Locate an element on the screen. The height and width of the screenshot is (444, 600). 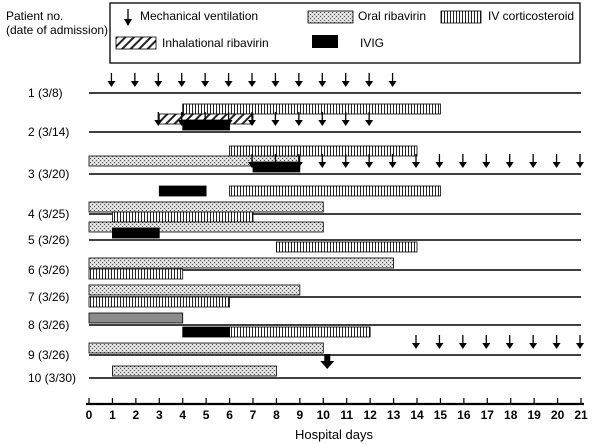
patient-row: 5 (3/26) is located at coordinates (304, 229).